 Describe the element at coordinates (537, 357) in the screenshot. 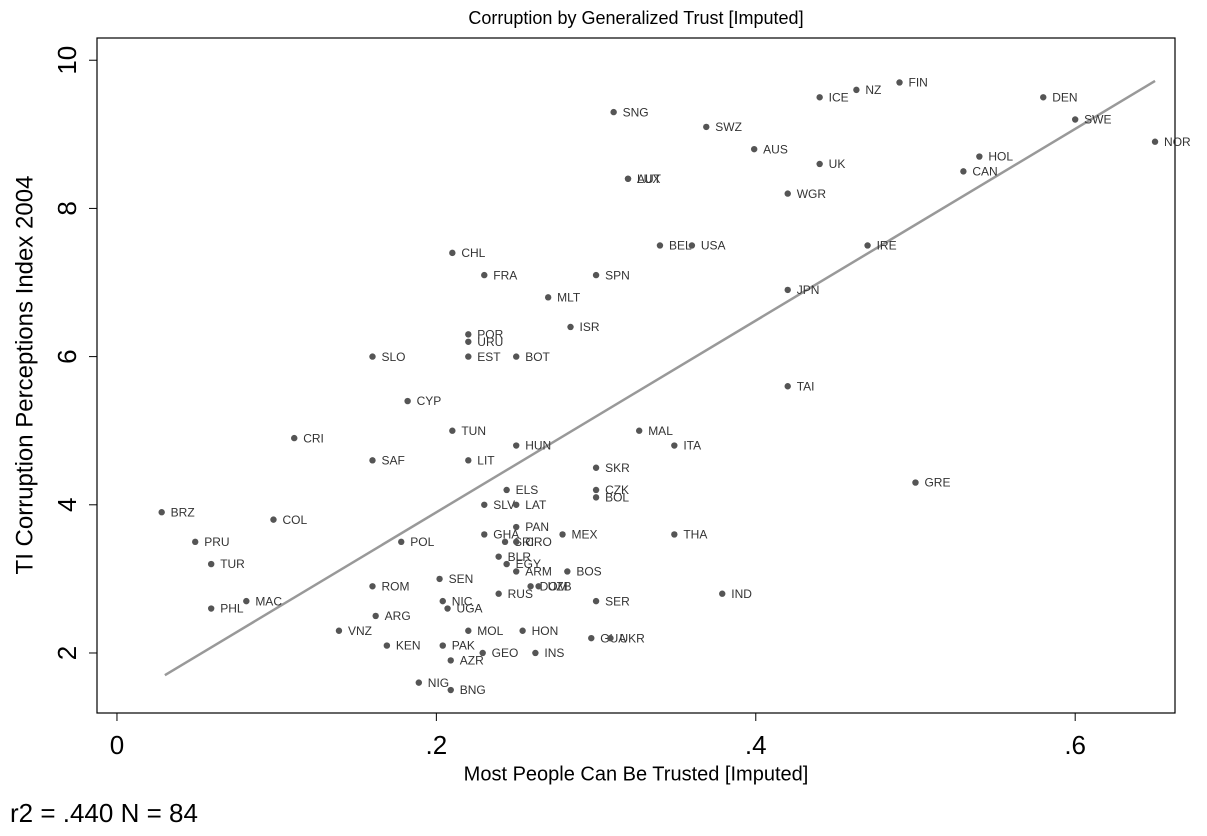

I see `point-label: BOT` at that location.